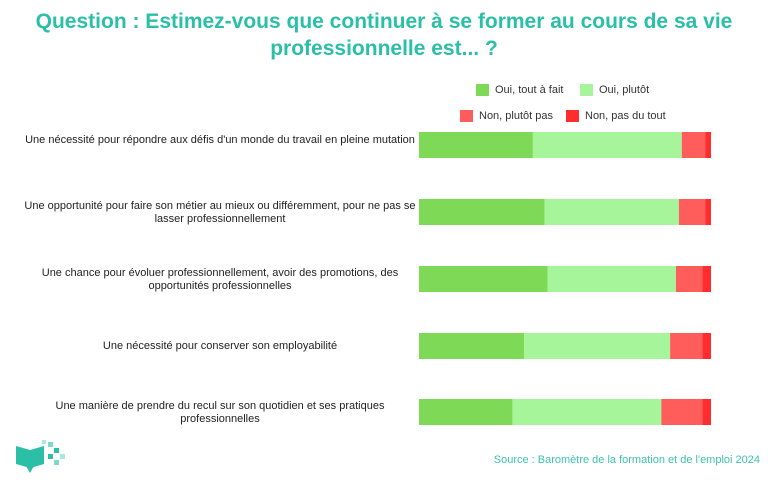  What do you see at coordinates (529, 90) in the screenshot?
I see `legend-label: Oui, tout à fait` at bounding box center [529, 90].